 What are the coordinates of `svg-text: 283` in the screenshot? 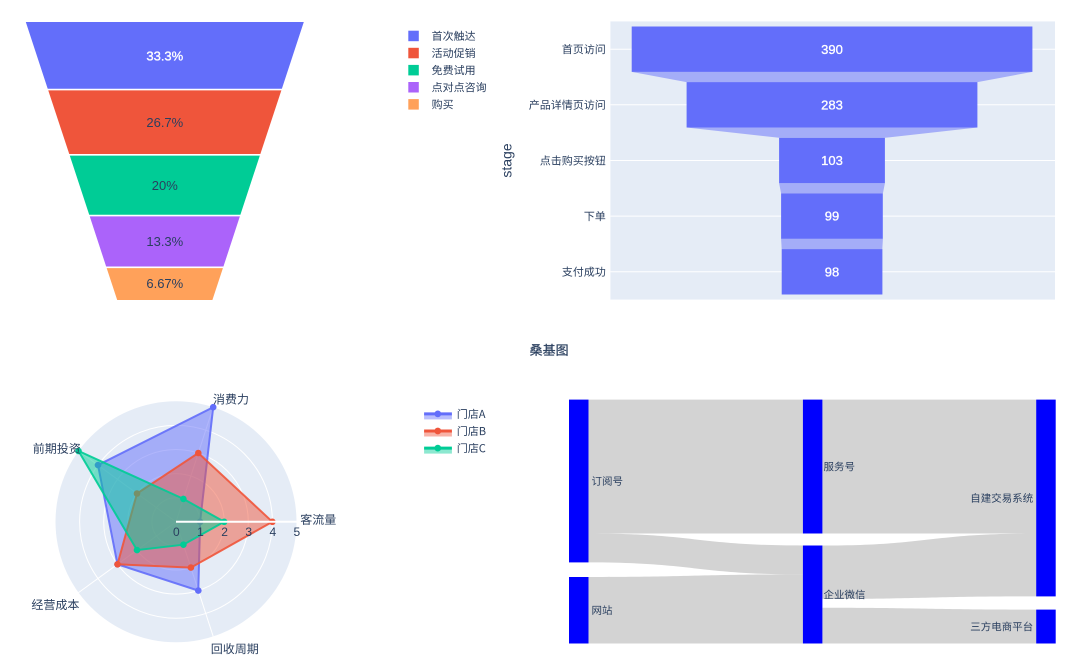 It's located at (832, 104).